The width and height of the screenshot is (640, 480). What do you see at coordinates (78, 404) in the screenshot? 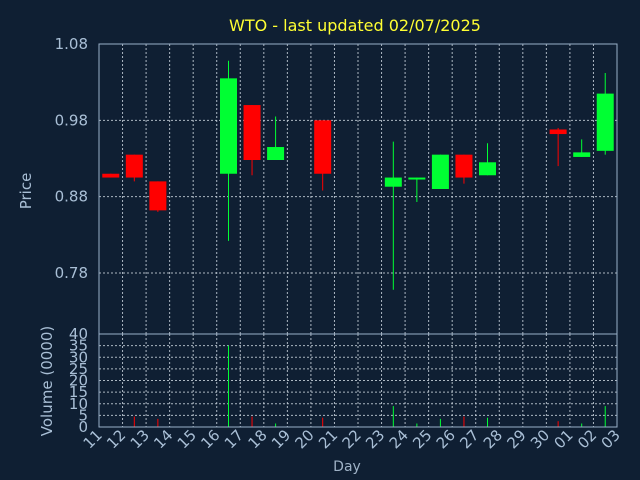
I see `volume-tick-label: 10` at bounding box center [78, 404].